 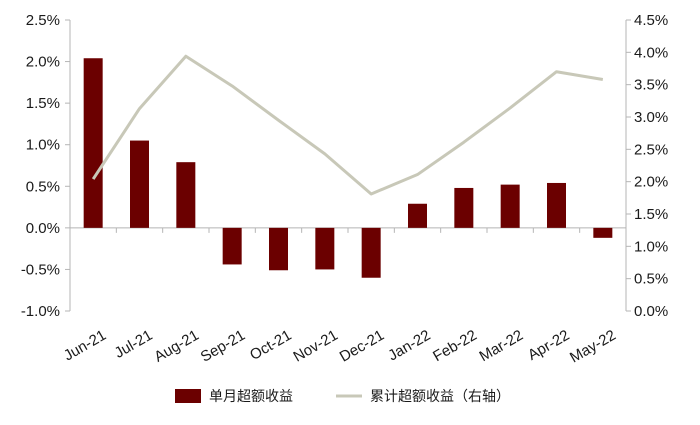 What do you see at coordinates (270, 345) in the screenshot?
I see `x-tick-label: Oct-21` at bounding box center [270, 345].